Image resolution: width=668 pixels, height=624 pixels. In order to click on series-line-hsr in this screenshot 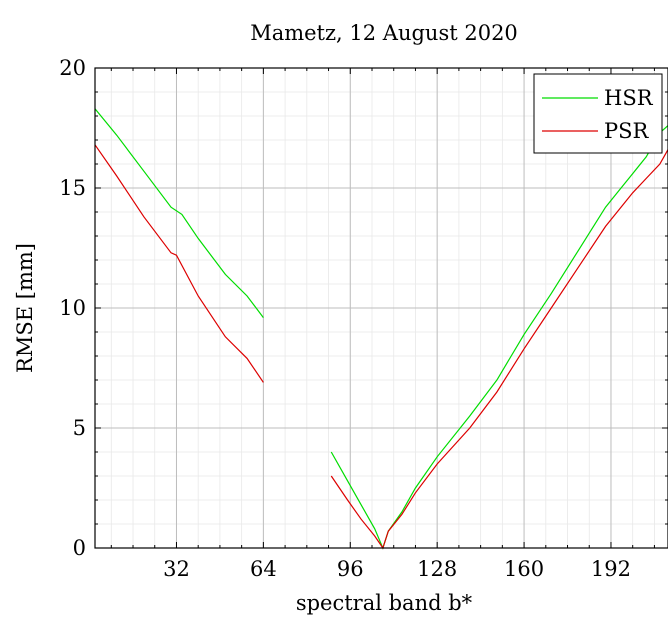, I will do `click(179, 213)`.